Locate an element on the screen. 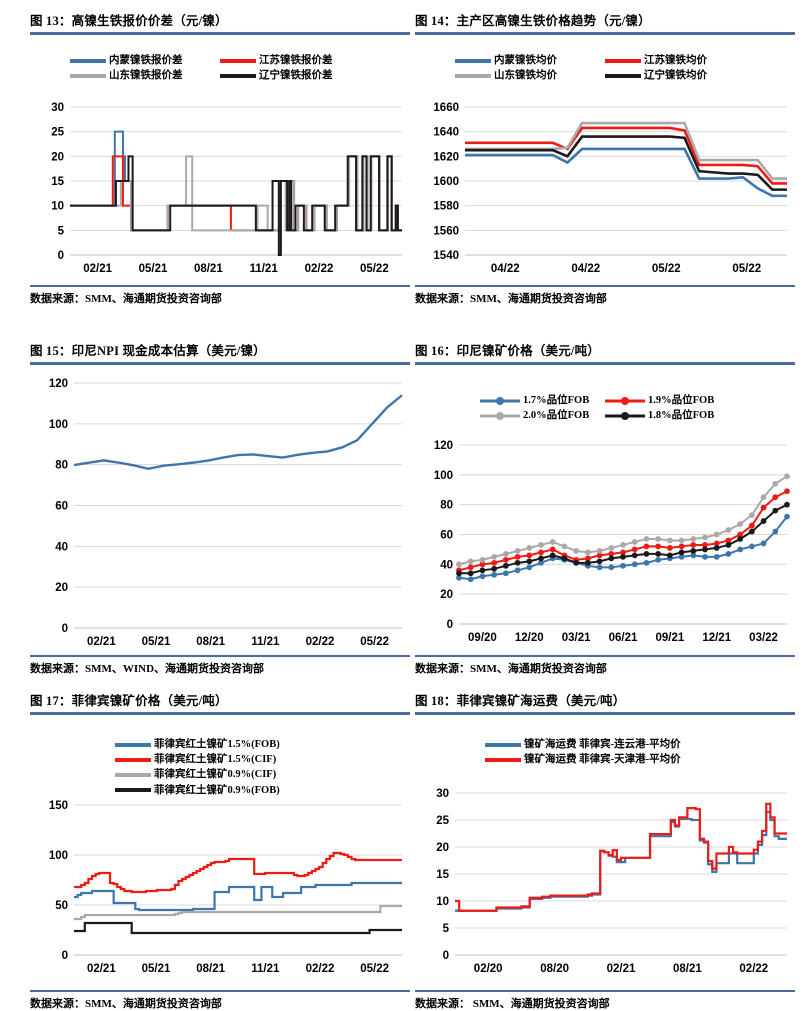 The width and height of the screenshot is (805, 1011). legend-13: 内蒙镍铁报价差 江苏镍铁报价差 山东镍铁报价差 辽宁镍铁报价差 is located at coordinates (220, 68).